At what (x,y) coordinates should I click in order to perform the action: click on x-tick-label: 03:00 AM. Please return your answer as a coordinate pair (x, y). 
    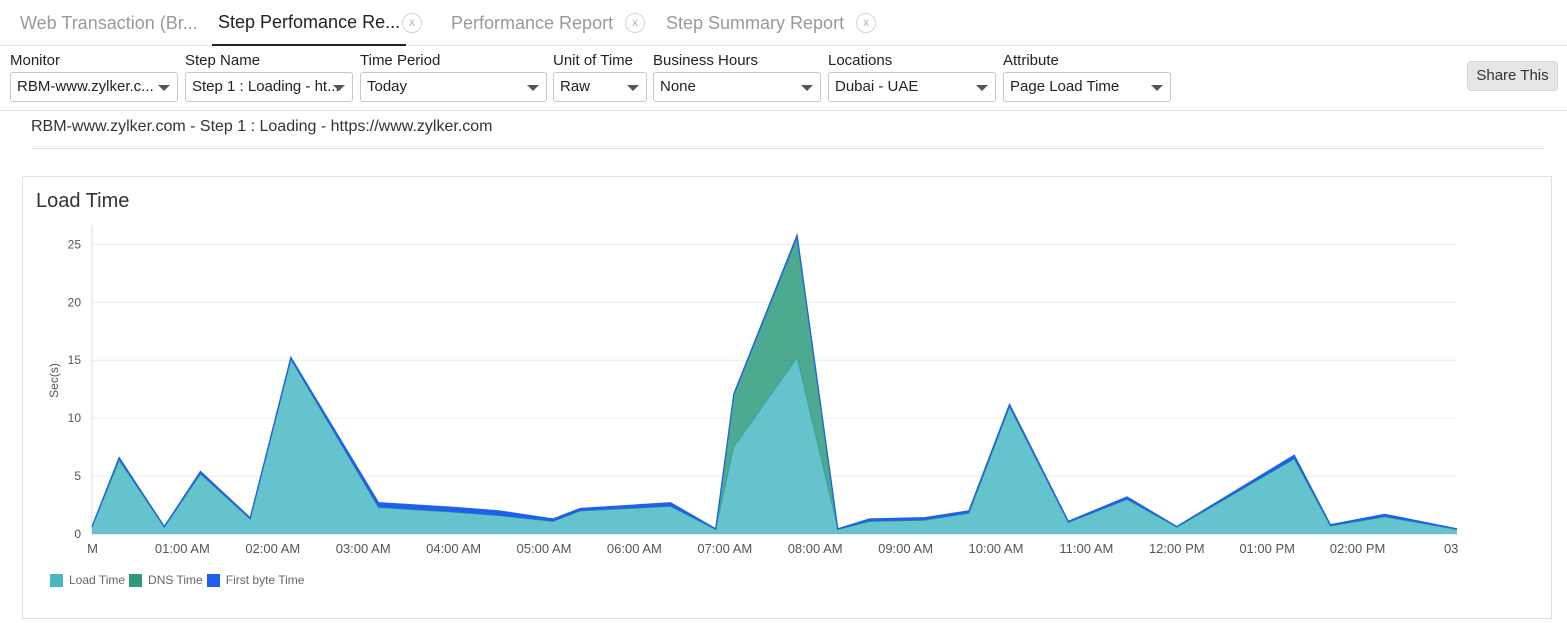
    Looking at the image, I should click on (363, 548).